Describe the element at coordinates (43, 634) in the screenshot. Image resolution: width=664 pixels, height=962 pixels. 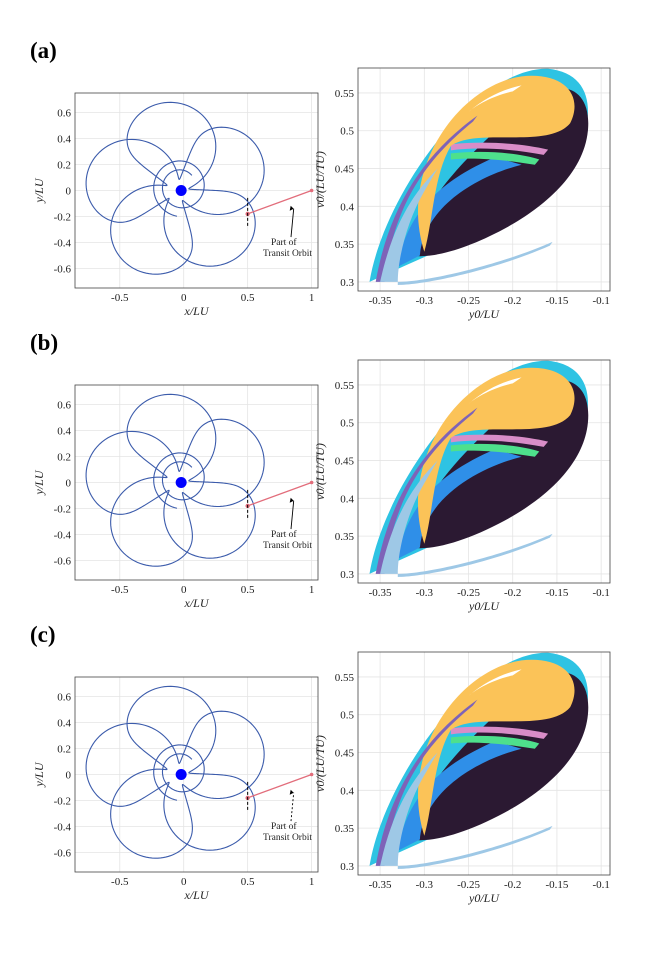
I see `panel-label: (c)` at that location.